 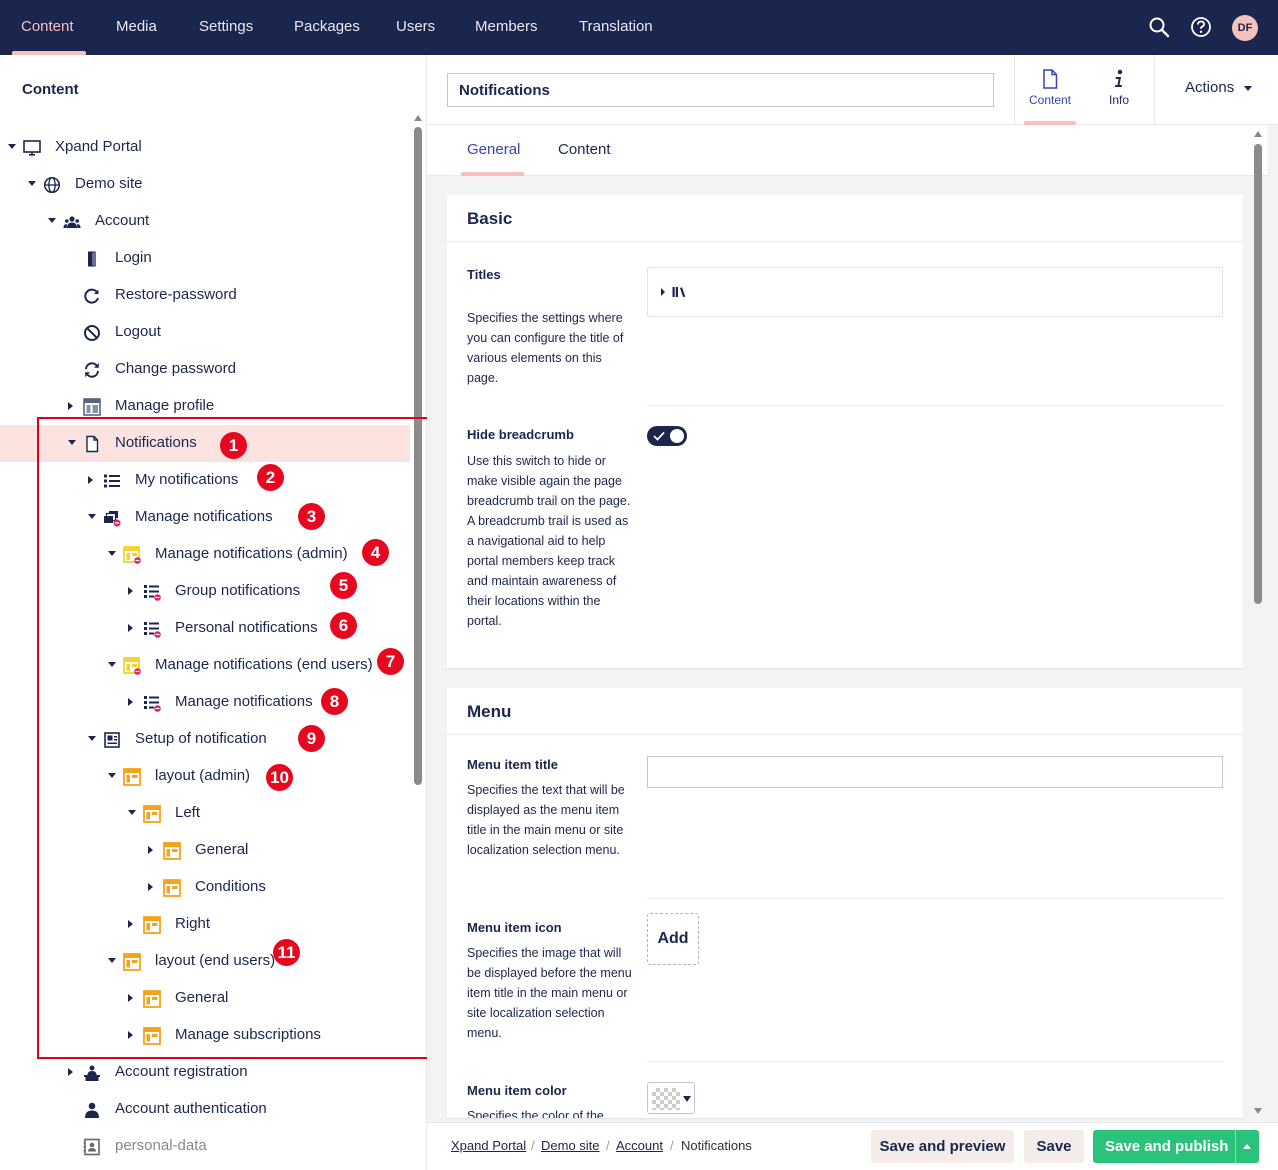 I want to click on menu-item-title-input, so click(x=935, y=772).